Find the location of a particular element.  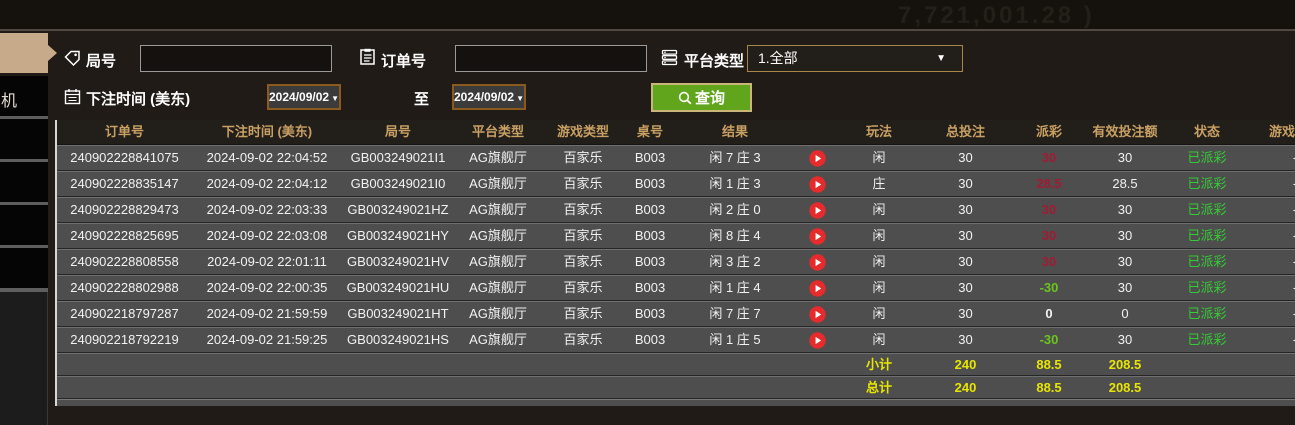

date-from-picker: 2024/09/02 ▼ is located at coordinates (304, 97).